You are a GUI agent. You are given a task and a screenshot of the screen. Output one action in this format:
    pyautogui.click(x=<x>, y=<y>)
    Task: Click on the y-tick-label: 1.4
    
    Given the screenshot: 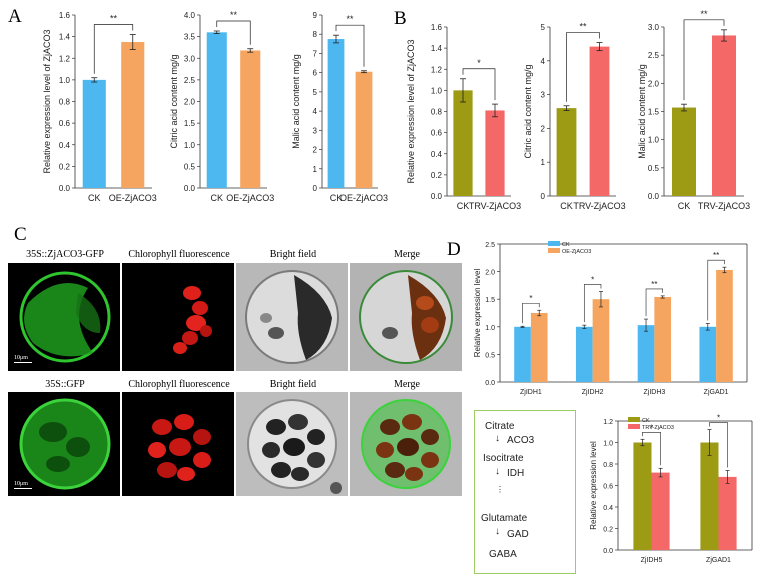 What is the action you would take?
    pyautogui.click(x=65, y=37)
    